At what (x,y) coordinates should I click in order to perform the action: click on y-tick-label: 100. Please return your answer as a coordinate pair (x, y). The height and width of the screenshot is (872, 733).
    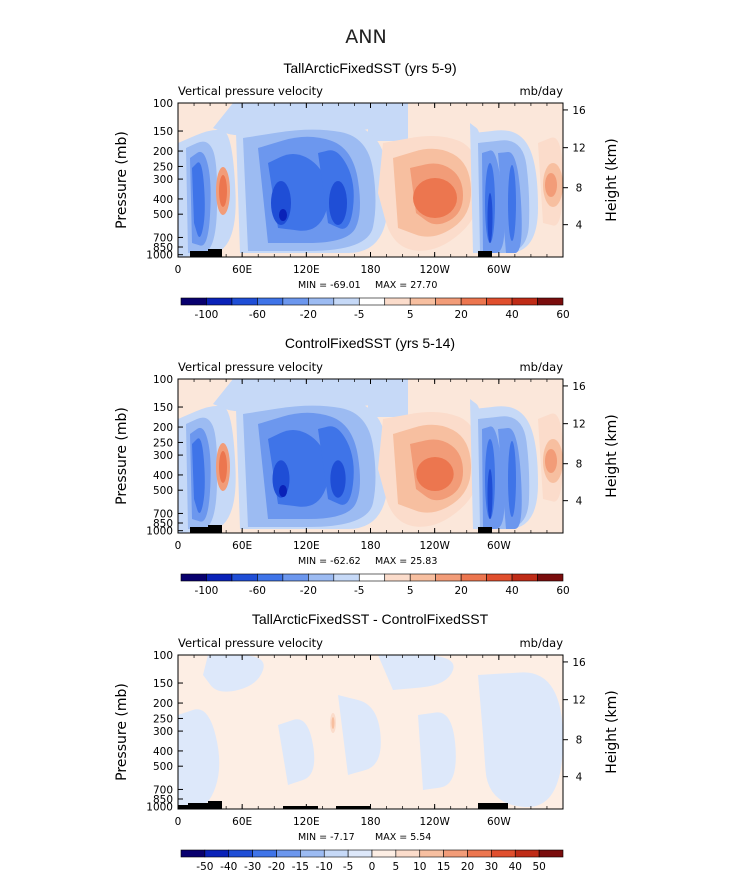
    Looking at the image, I should click on (163, 380).